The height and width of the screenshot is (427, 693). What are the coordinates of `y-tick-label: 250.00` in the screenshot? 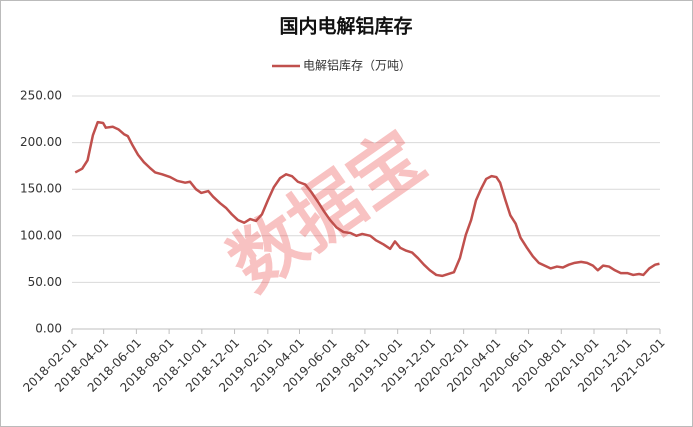 It's located at (41, 96).